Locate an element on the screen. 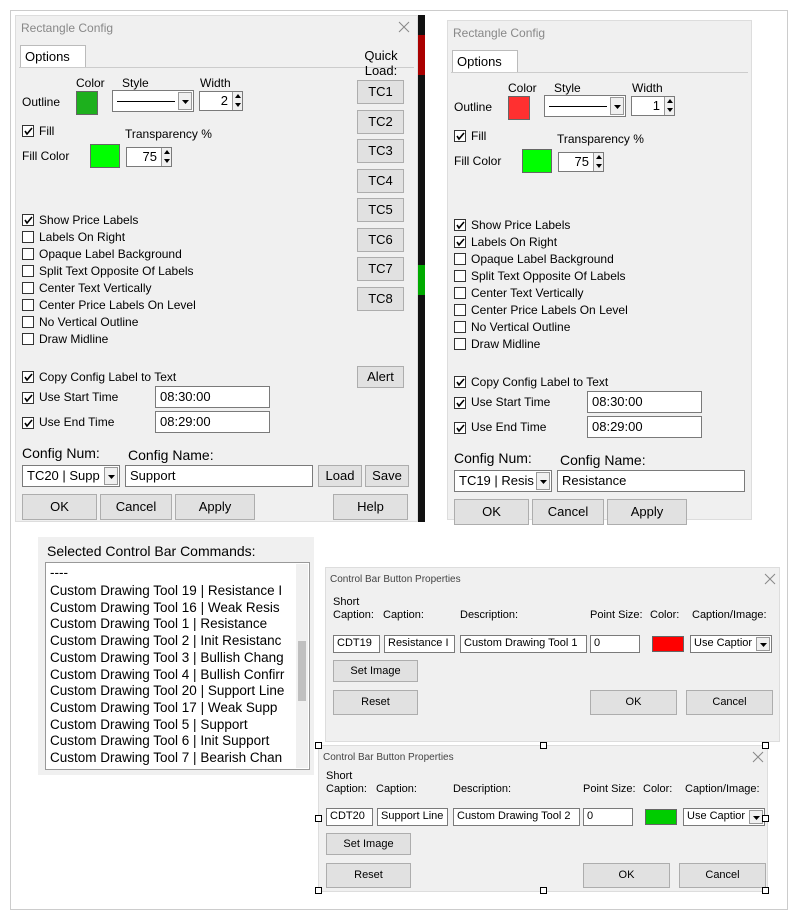 This screenshot has height=913, width=796. quick-load-button: TC8 is located at coordinates (380, 298).